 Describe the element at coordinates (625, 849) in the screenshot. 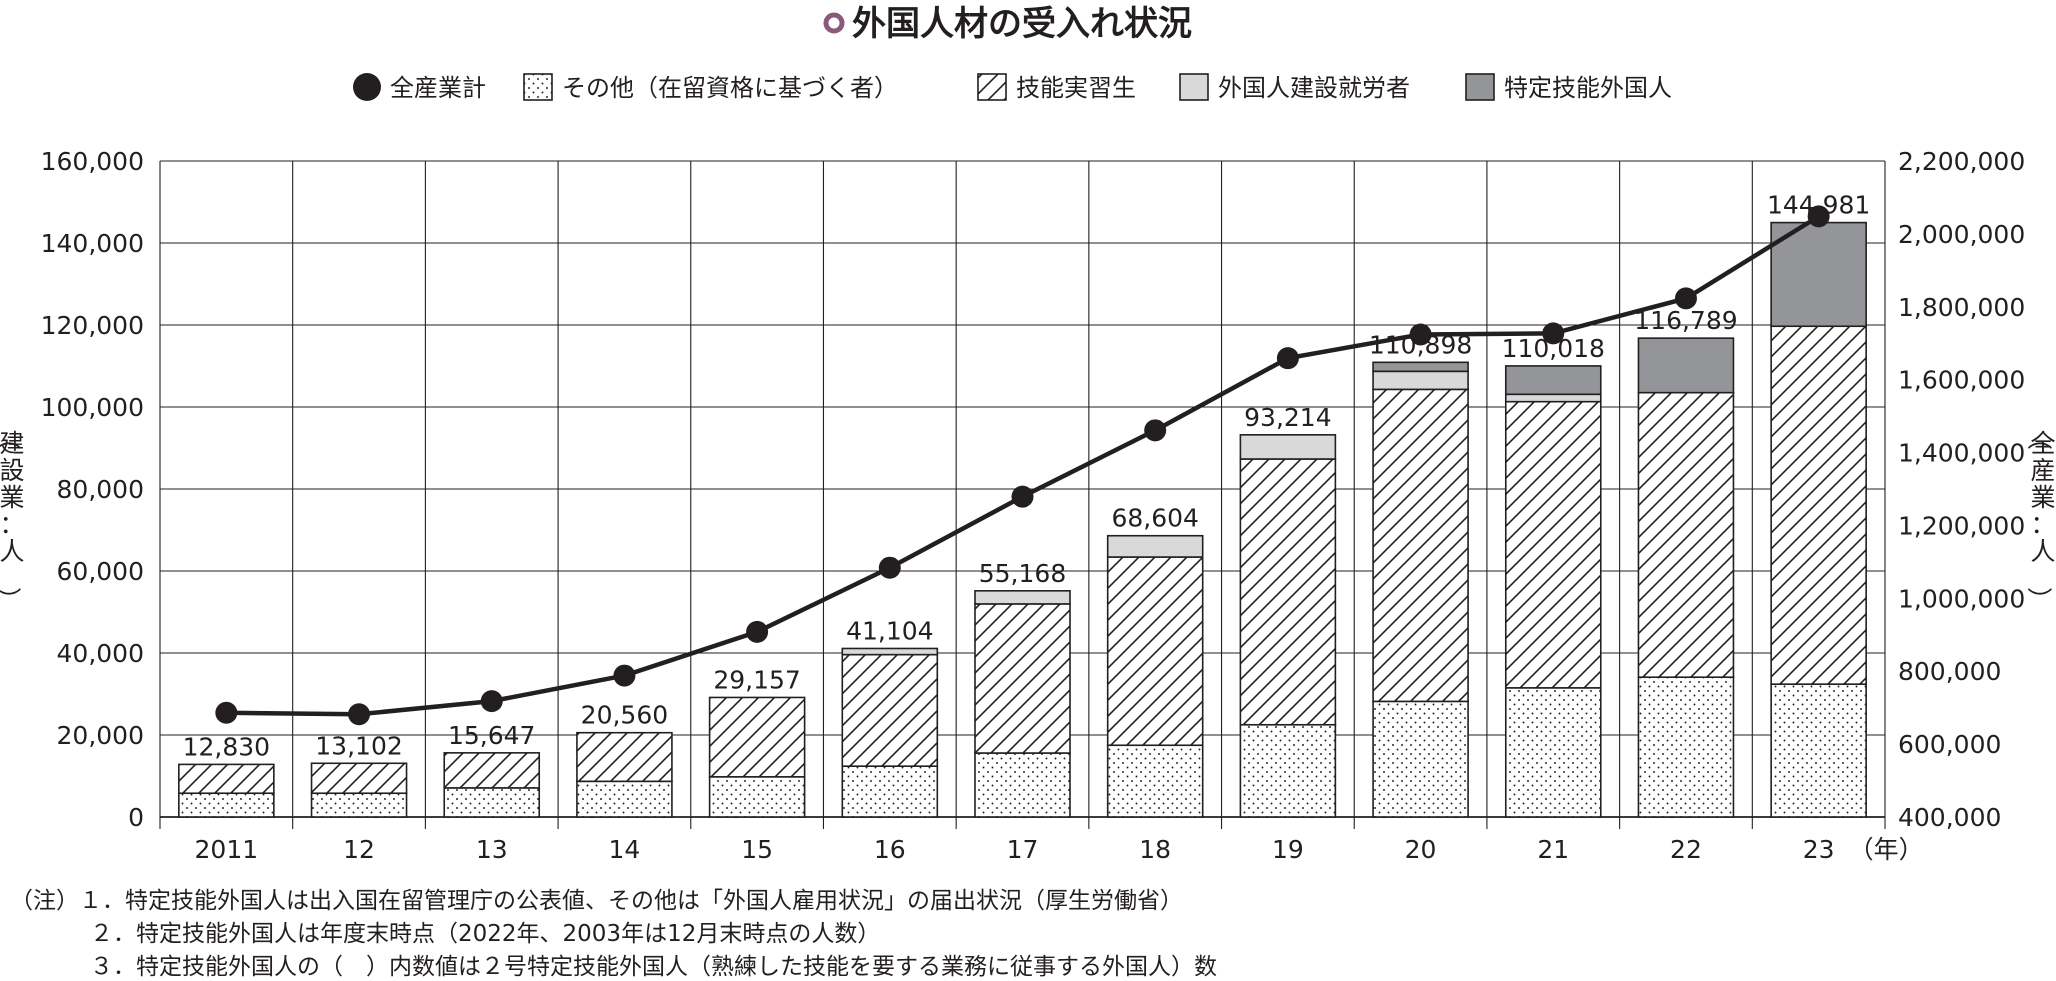

I see `x-axis-tick-label: 14` at that location.